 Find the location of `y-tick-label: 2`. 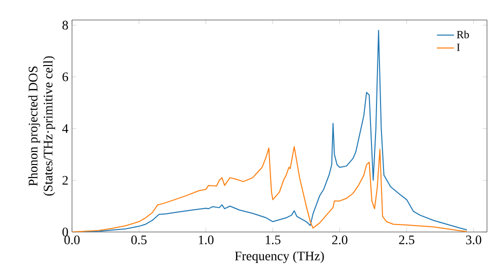

y-tick-label: 2 is located at coordinates (65, 180).